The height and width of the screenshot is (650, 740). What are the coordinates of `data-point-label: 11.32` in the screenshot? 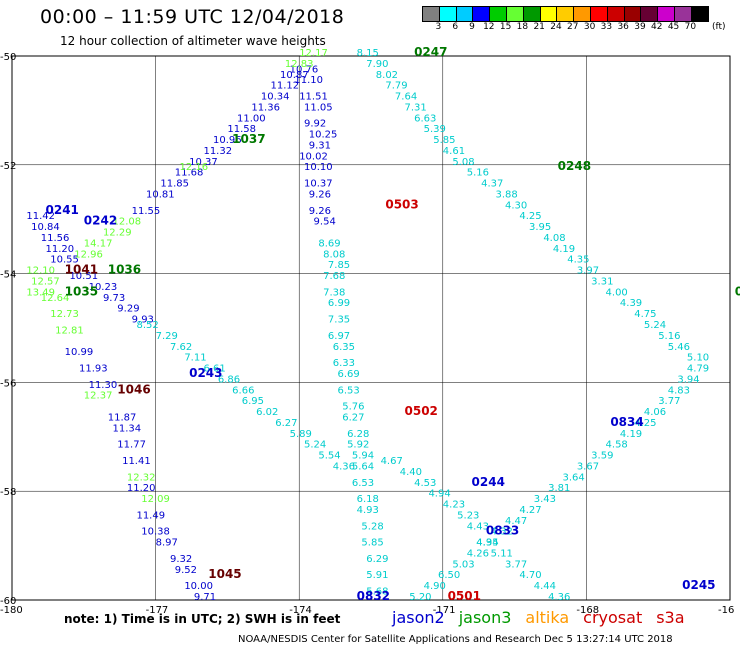 It's located at (217, 151).